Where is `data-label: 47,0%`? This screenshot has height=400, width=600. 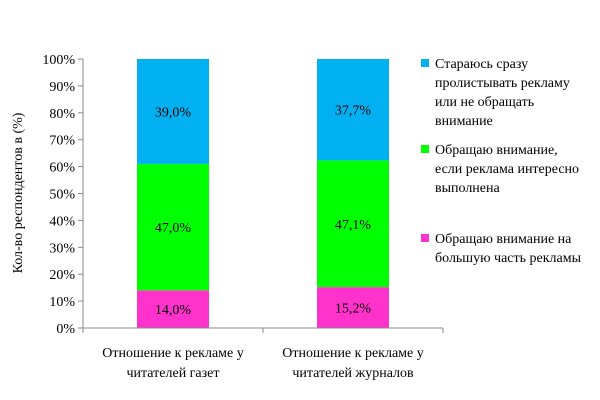 data-label: 47,0% is located at coordinates (173, 228).